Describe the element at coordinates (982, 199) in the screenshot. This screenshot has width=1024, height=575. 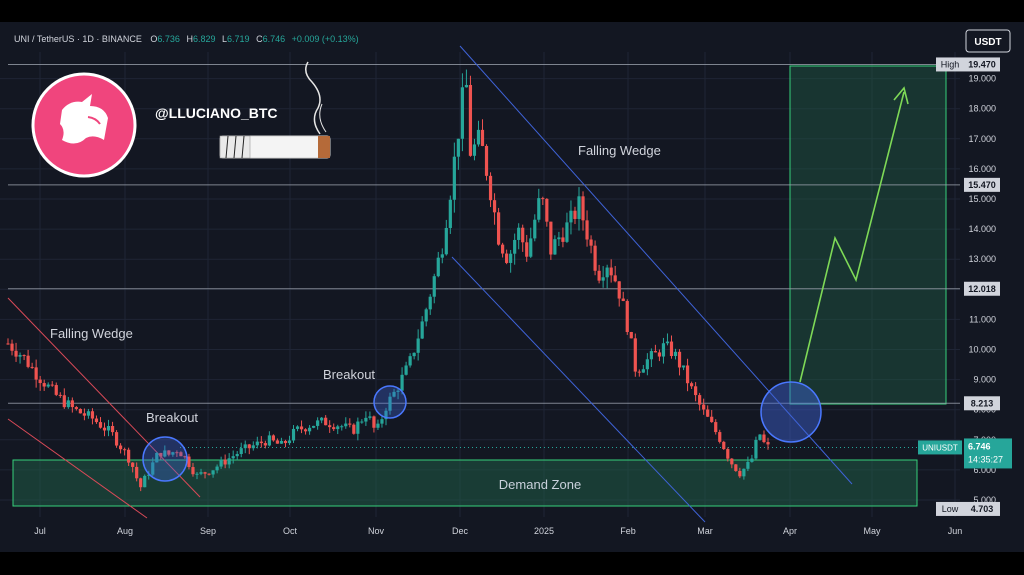
I see `price-tick-label: 15.000` at that location.